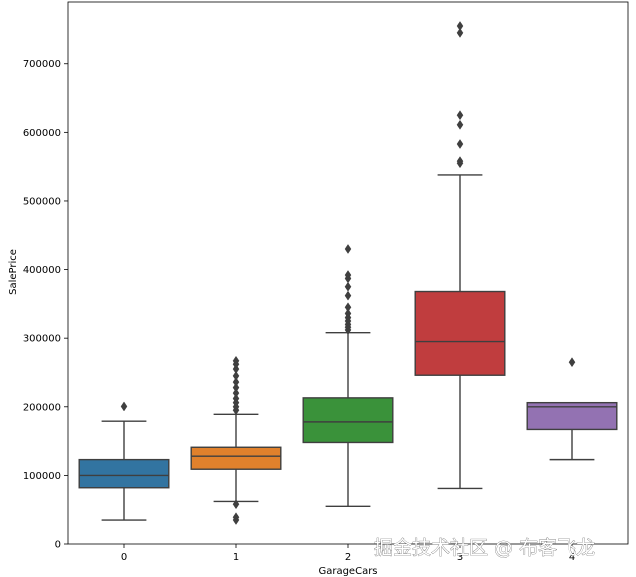 The width and height of the screenshot is (636, 577). Describe the element at coordinates (42, 476) in the screenshot. I see `y-tick-label: 100000` at that location.